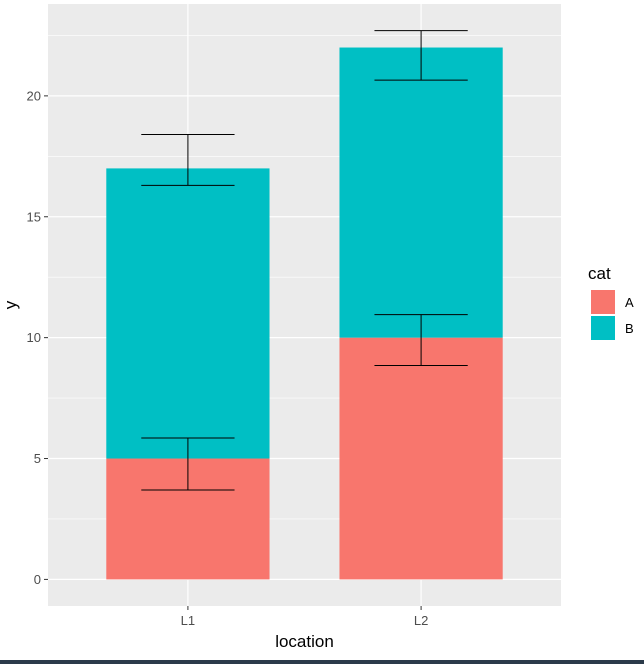 The height and width of the screenshot is (664, 644). Describe the element at coordinates (421, 458) in the screenshot. I see `bar-L2-A` at that location.